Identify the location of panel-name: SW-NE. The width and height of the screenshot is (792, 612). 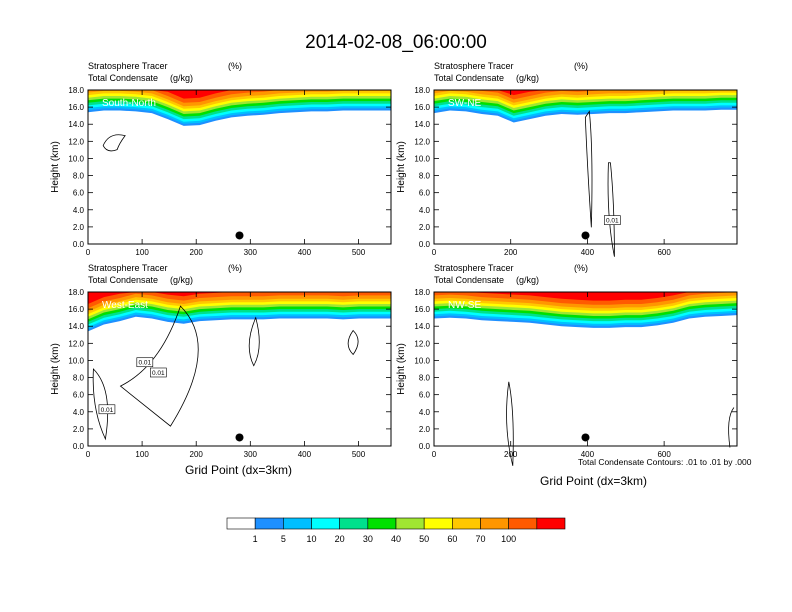
(464, 103).